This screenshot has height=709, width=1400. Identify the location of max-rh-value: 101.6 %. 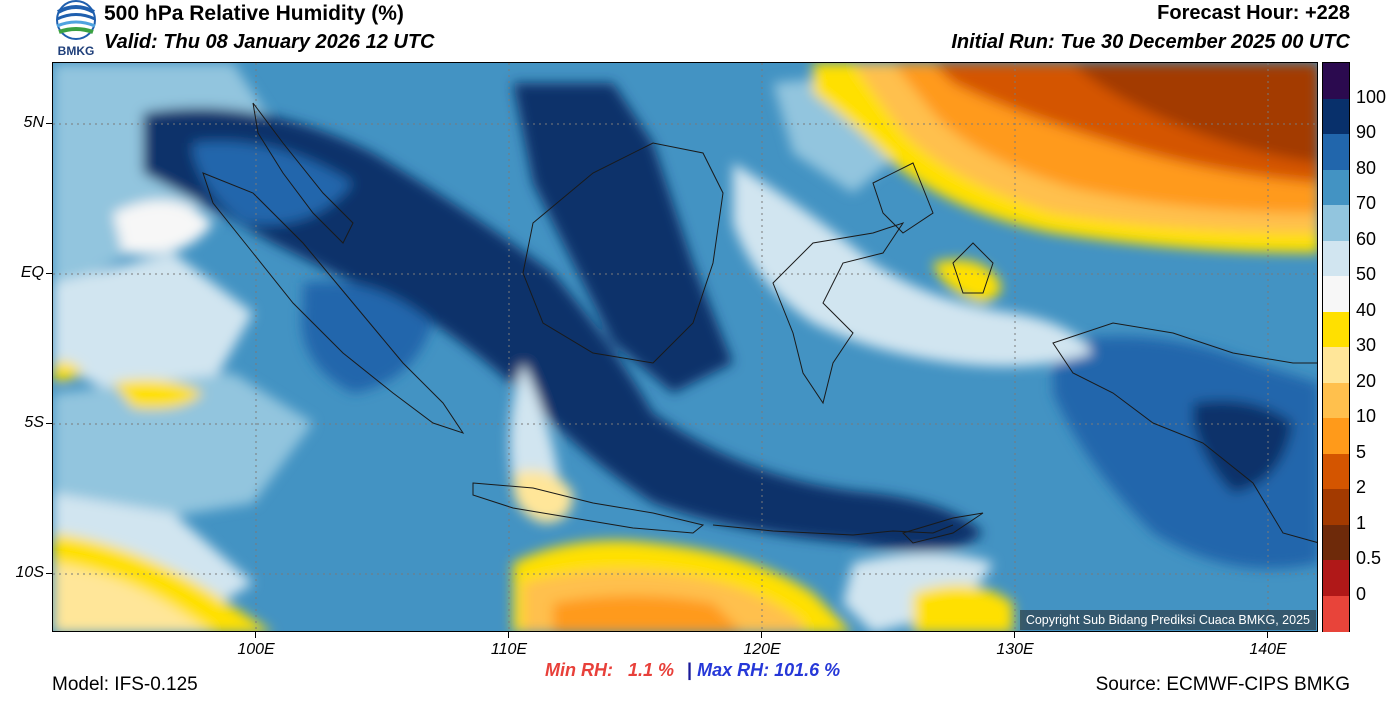
(807, 670).